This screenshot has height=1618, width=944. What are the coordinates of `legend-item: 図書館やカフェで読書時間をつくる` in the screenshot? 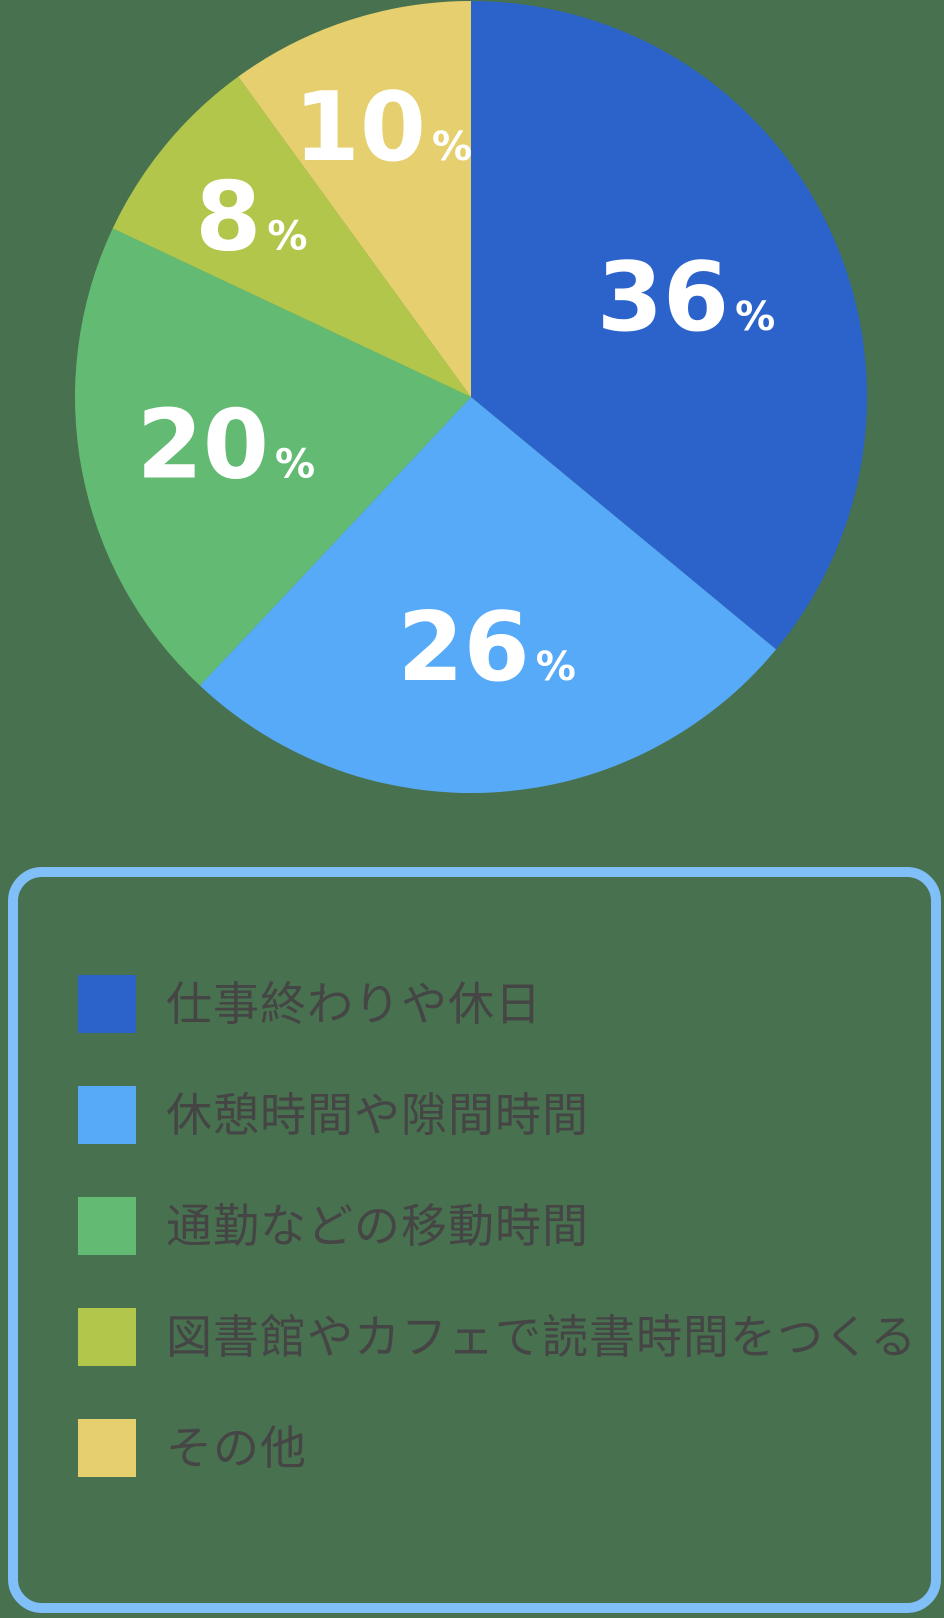 It's located at (497, 1337).